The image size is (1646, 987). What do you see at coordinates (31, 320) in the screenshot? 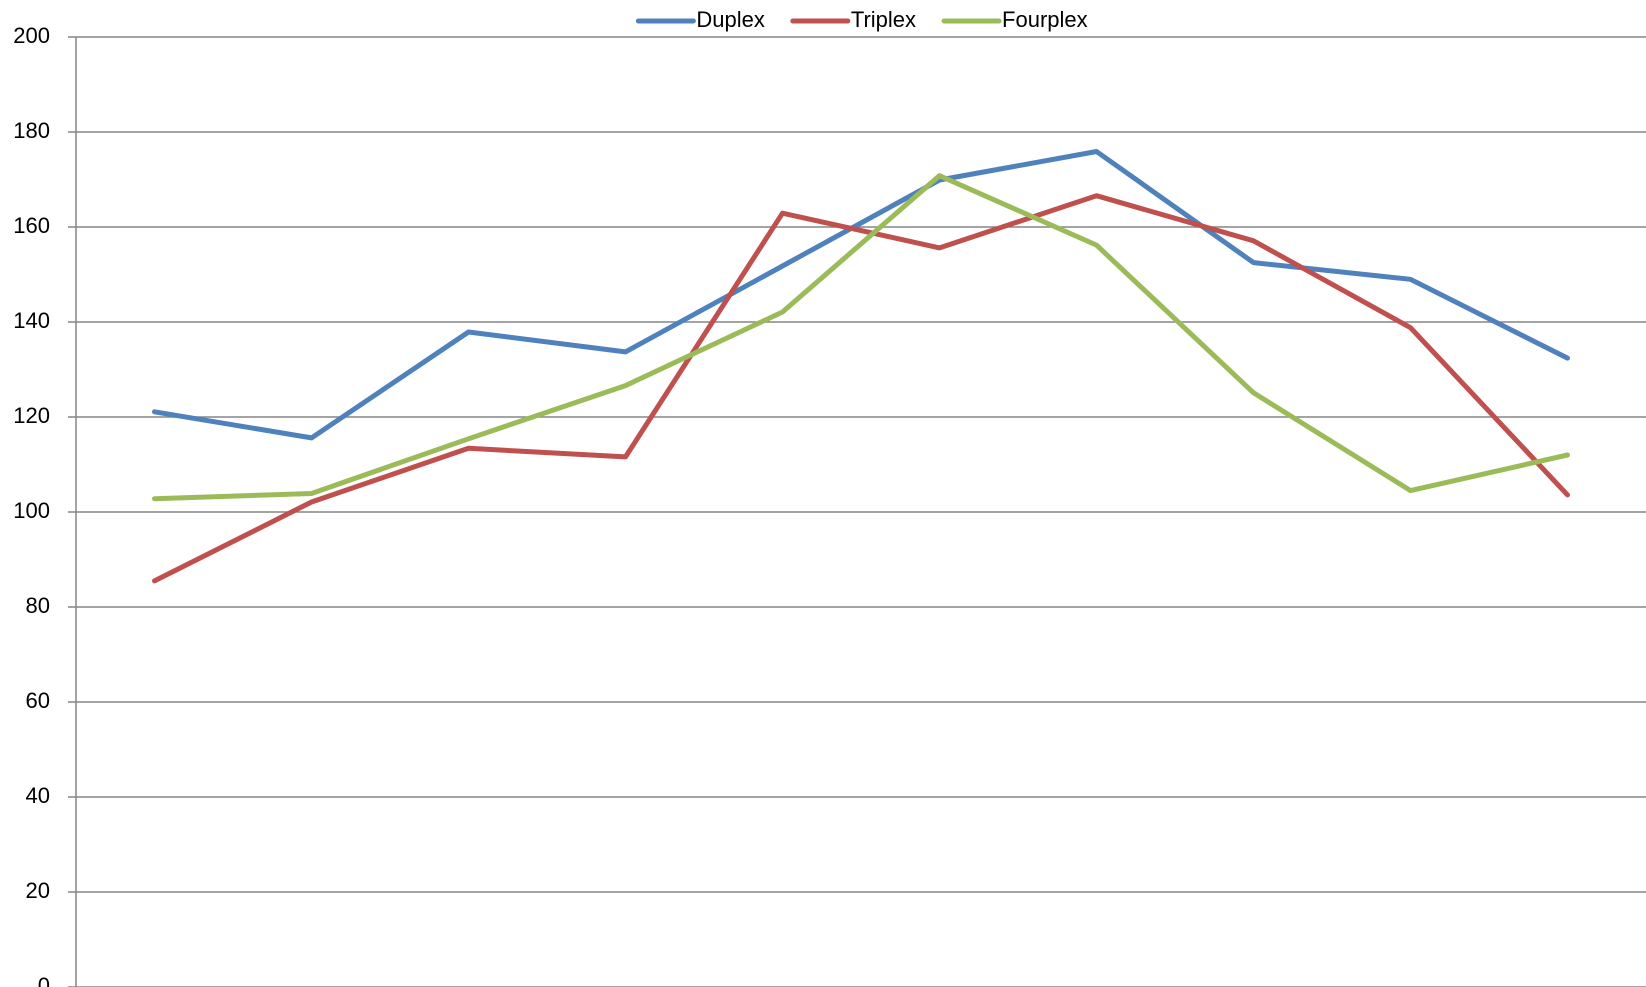
I see `y-tick-label: 140` at bounding box center [31, 320].